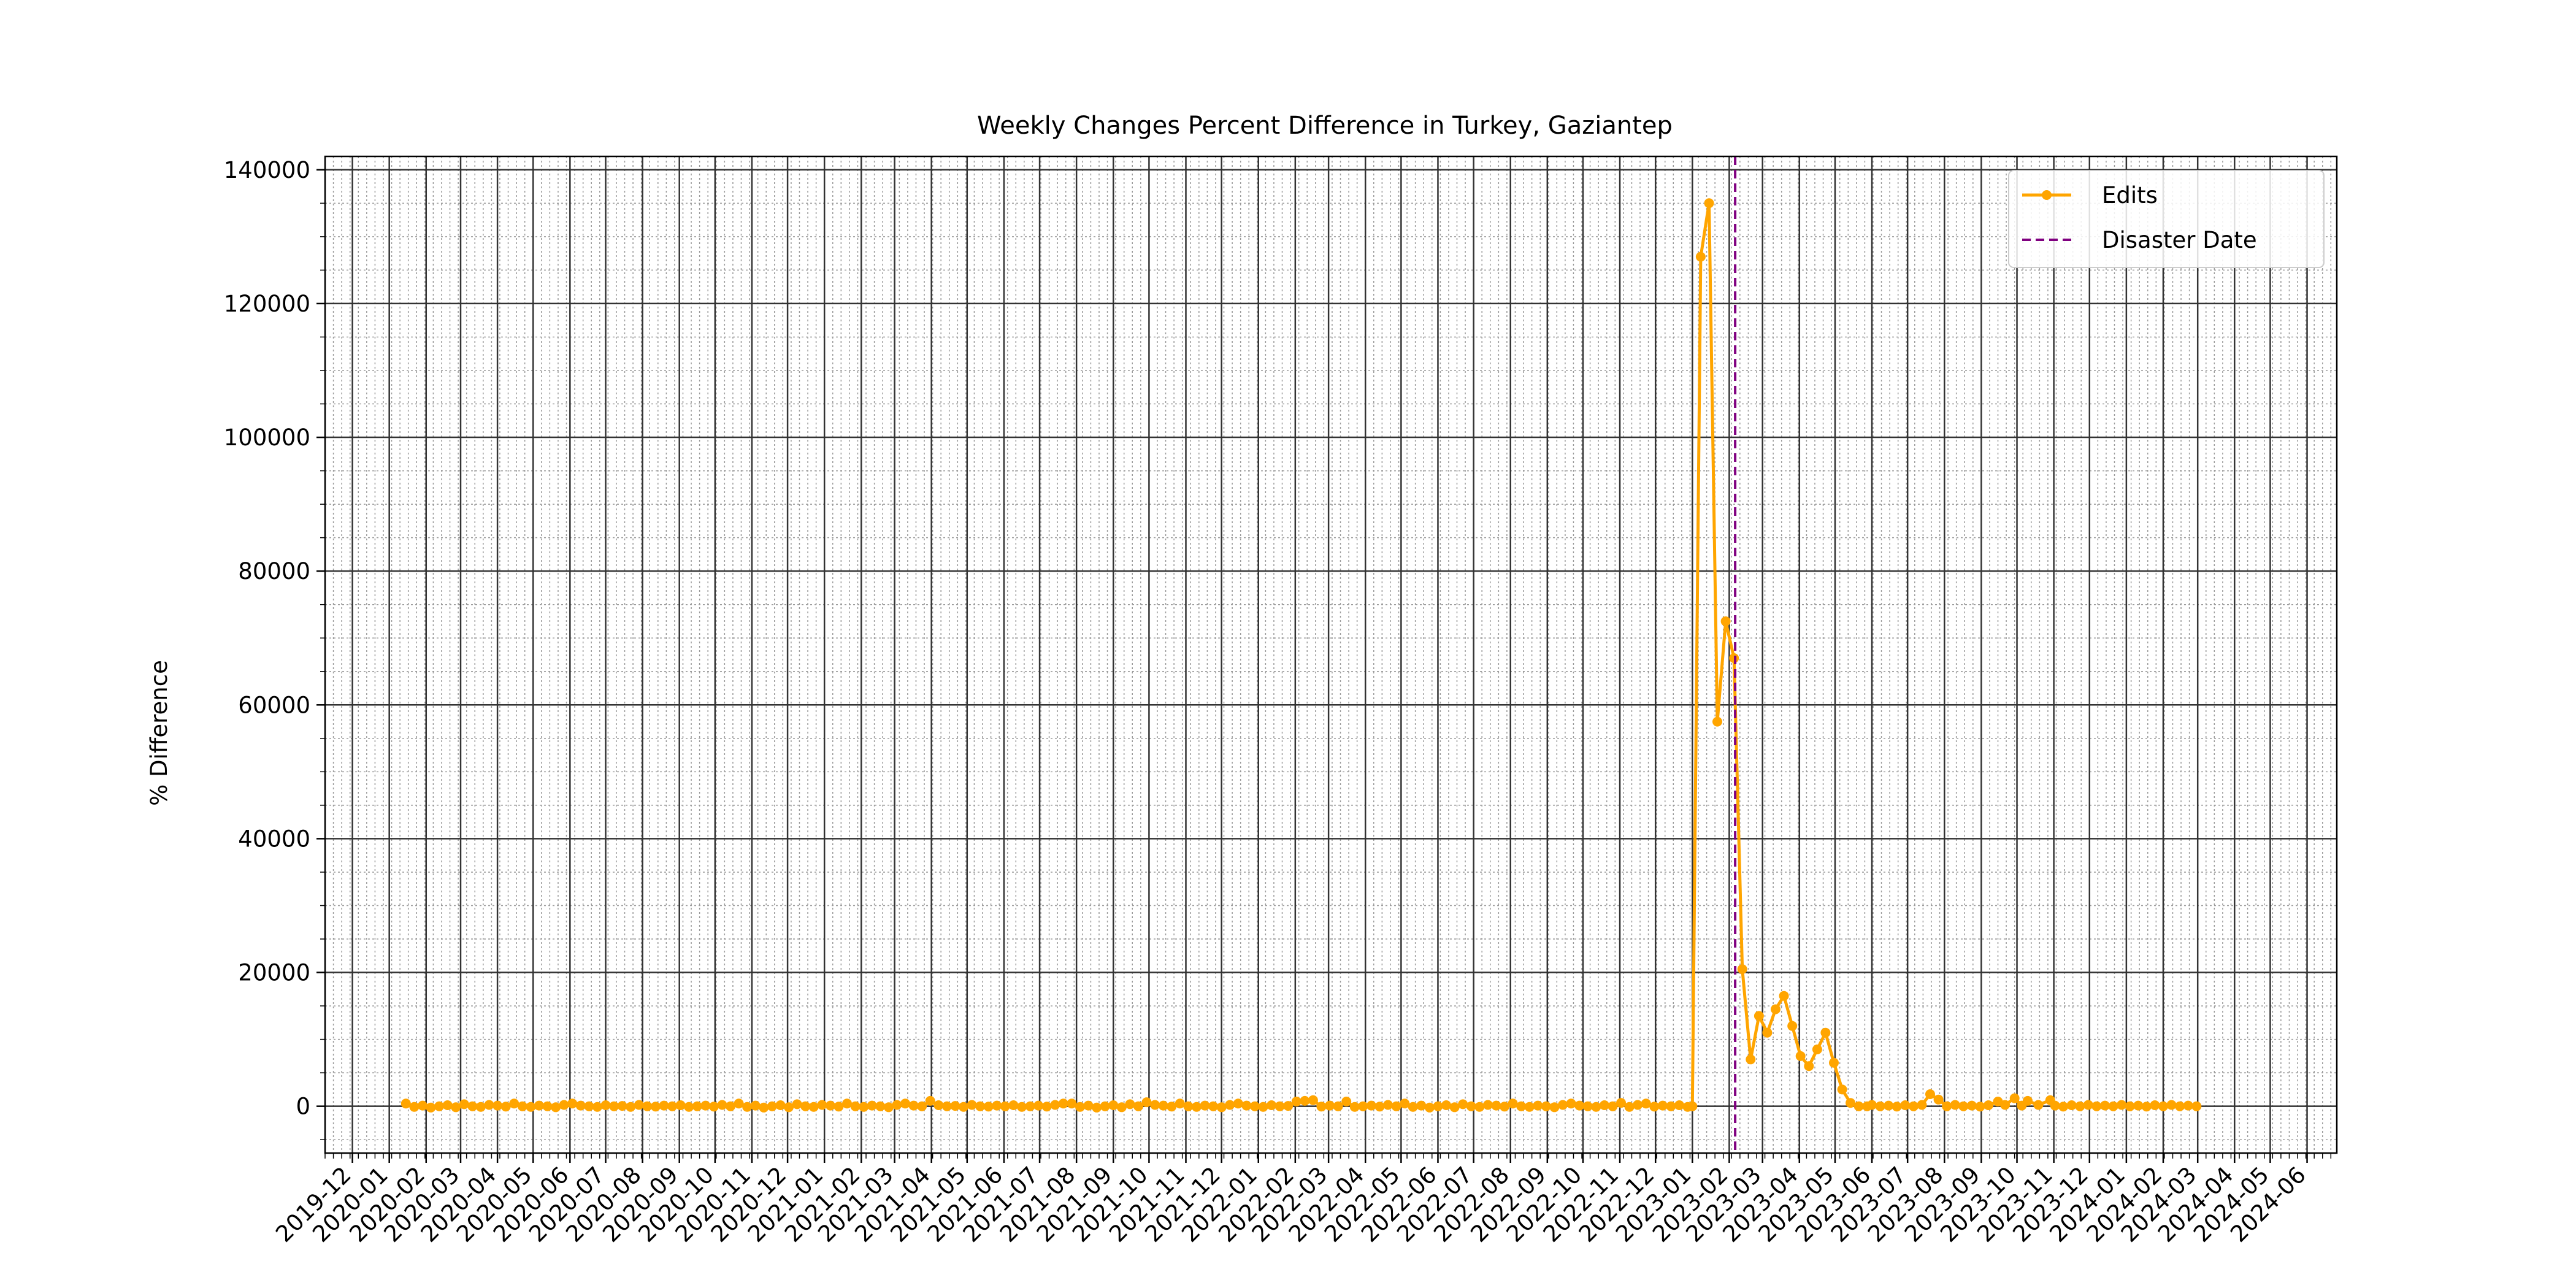  I want to click on y-tick-label: 80000, so click(274, 571).